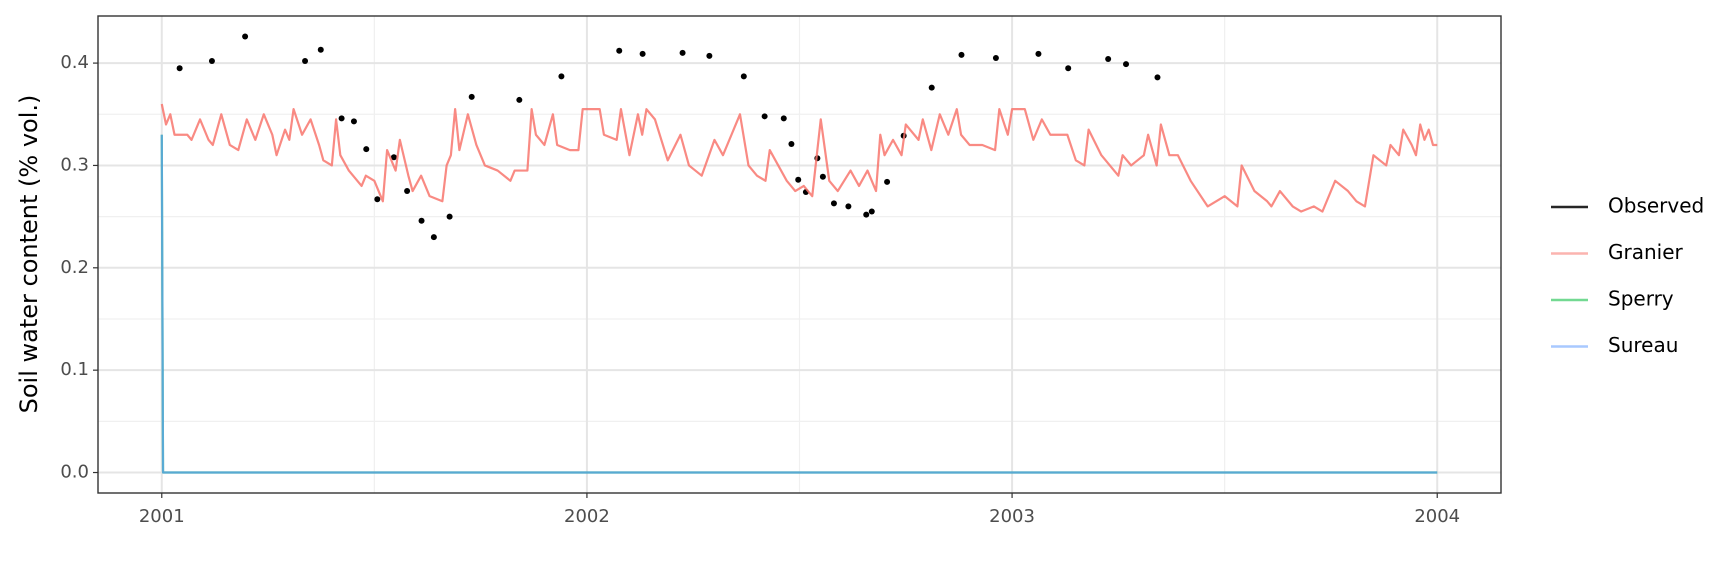 This screenshot has width=1728, height=576. I want to click on y-tick-label: 0.3, so click(74, 164).